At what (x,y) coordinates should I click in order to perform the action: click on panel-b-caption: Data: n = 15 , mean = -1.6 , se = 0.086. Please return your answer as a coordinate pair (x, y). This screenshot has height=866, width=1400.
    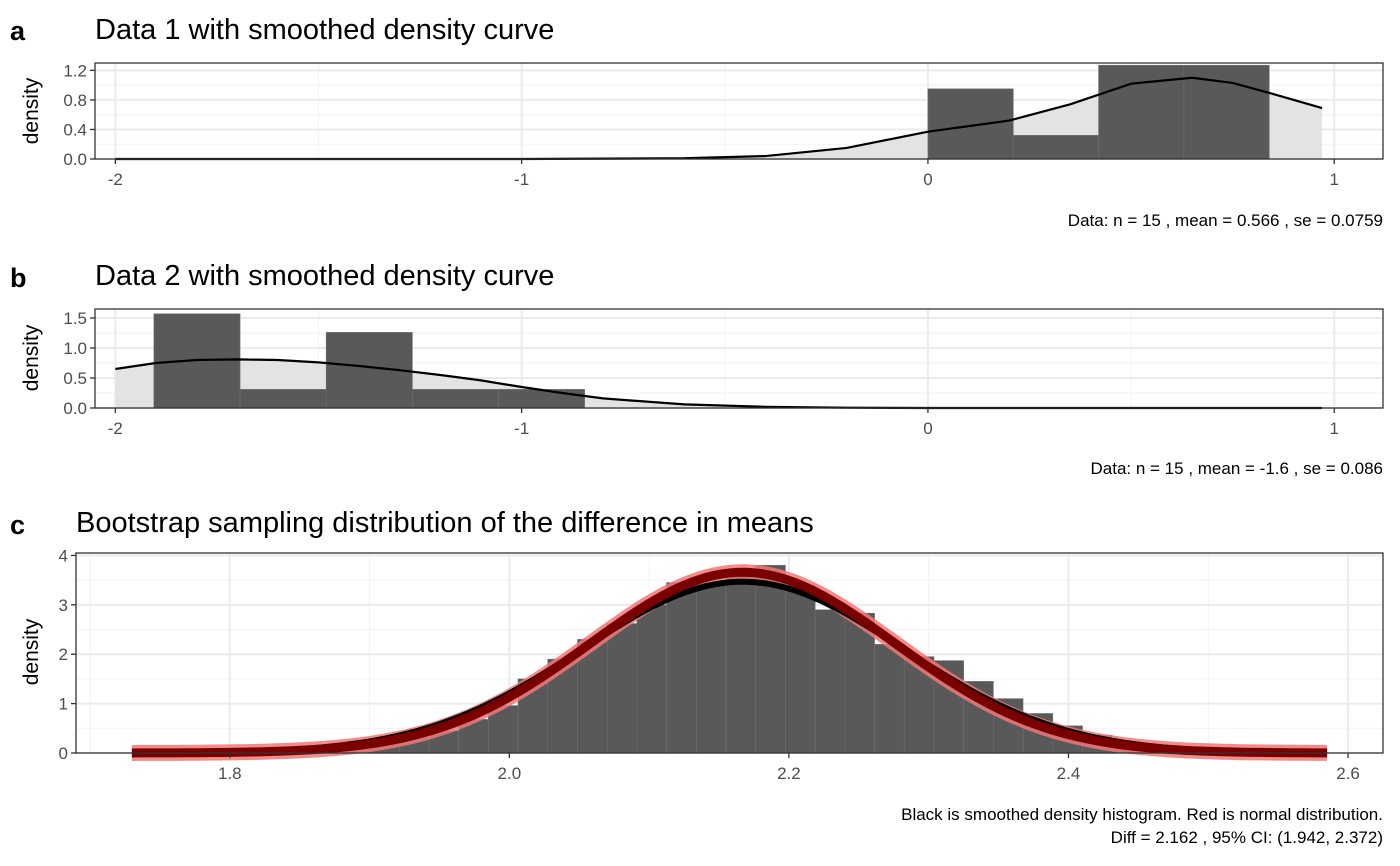
    Looking at the image, I should click on (1237, 468).